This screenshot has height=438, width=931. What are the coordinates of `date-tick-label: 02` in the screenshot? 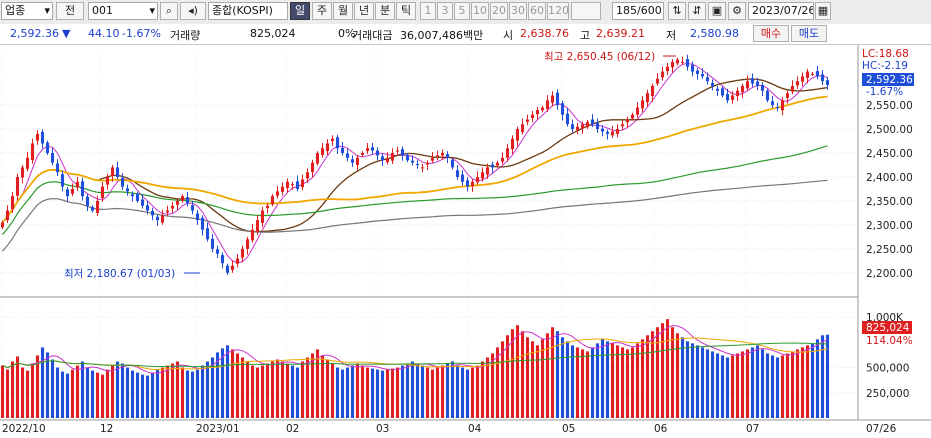 It's located at (292, 429).